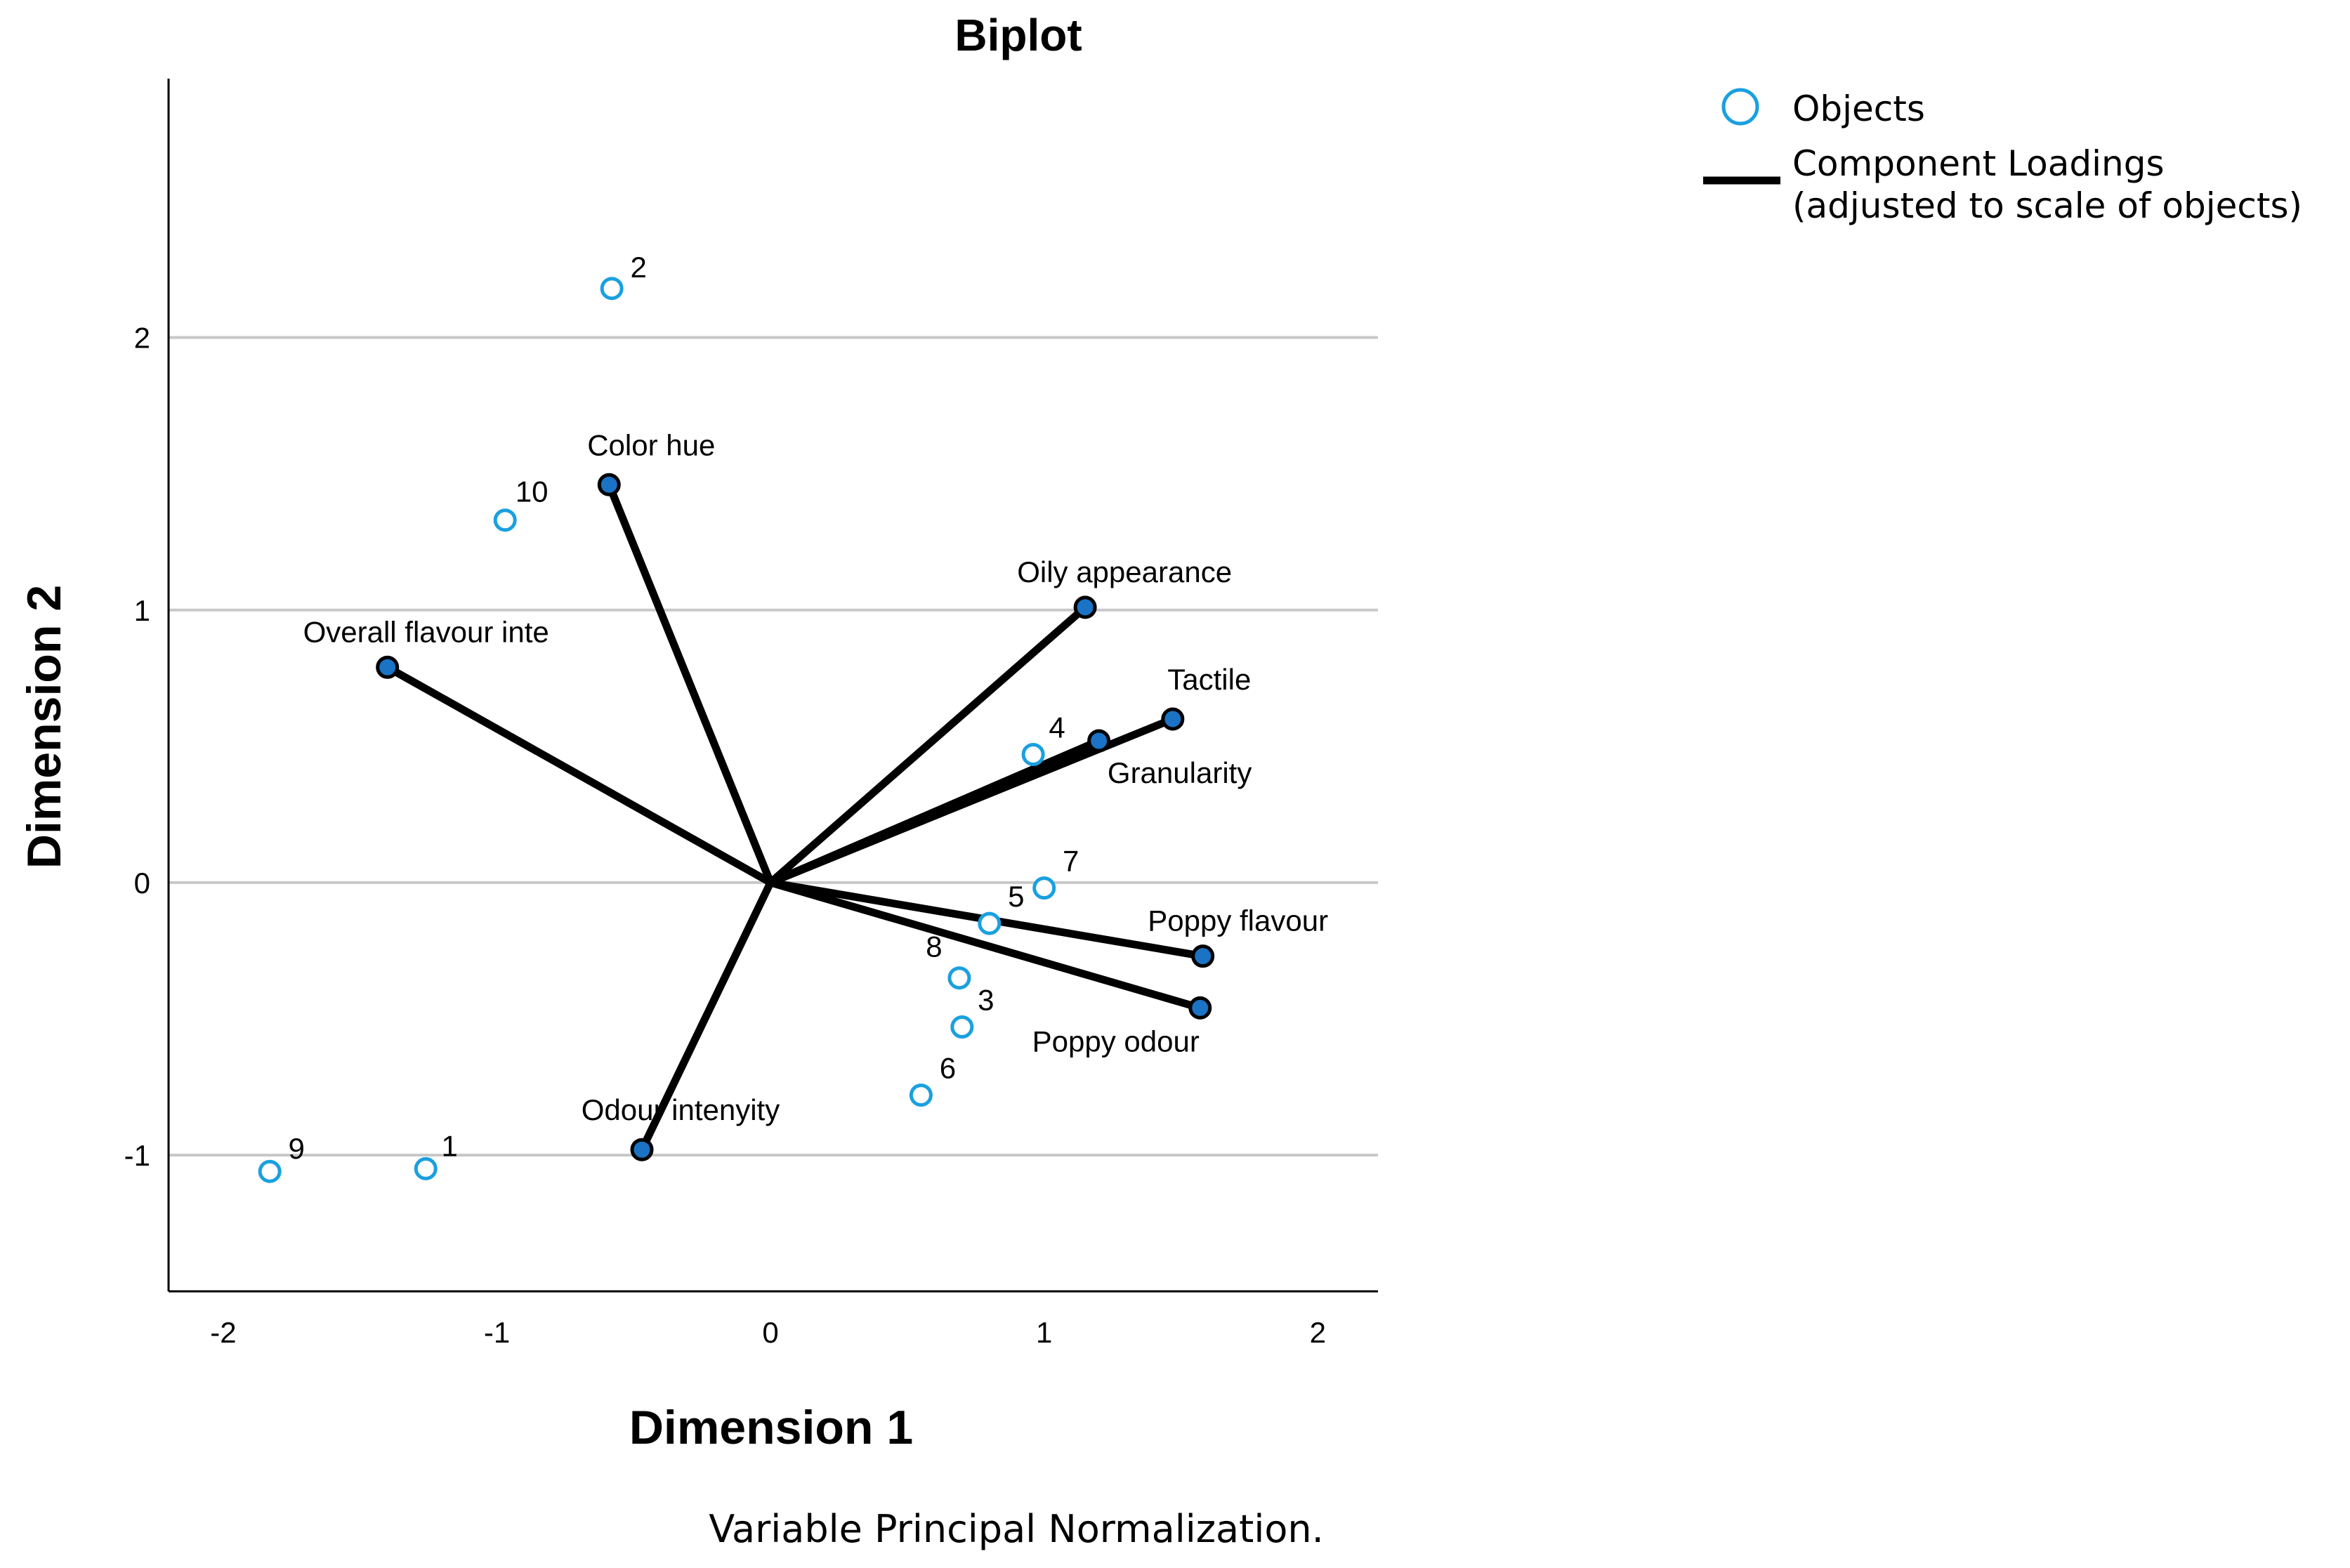 Image resolution: width=2350 pixels, height=1568 pixels. I want to click on x-tick-label: -1, so click(497, 1332).